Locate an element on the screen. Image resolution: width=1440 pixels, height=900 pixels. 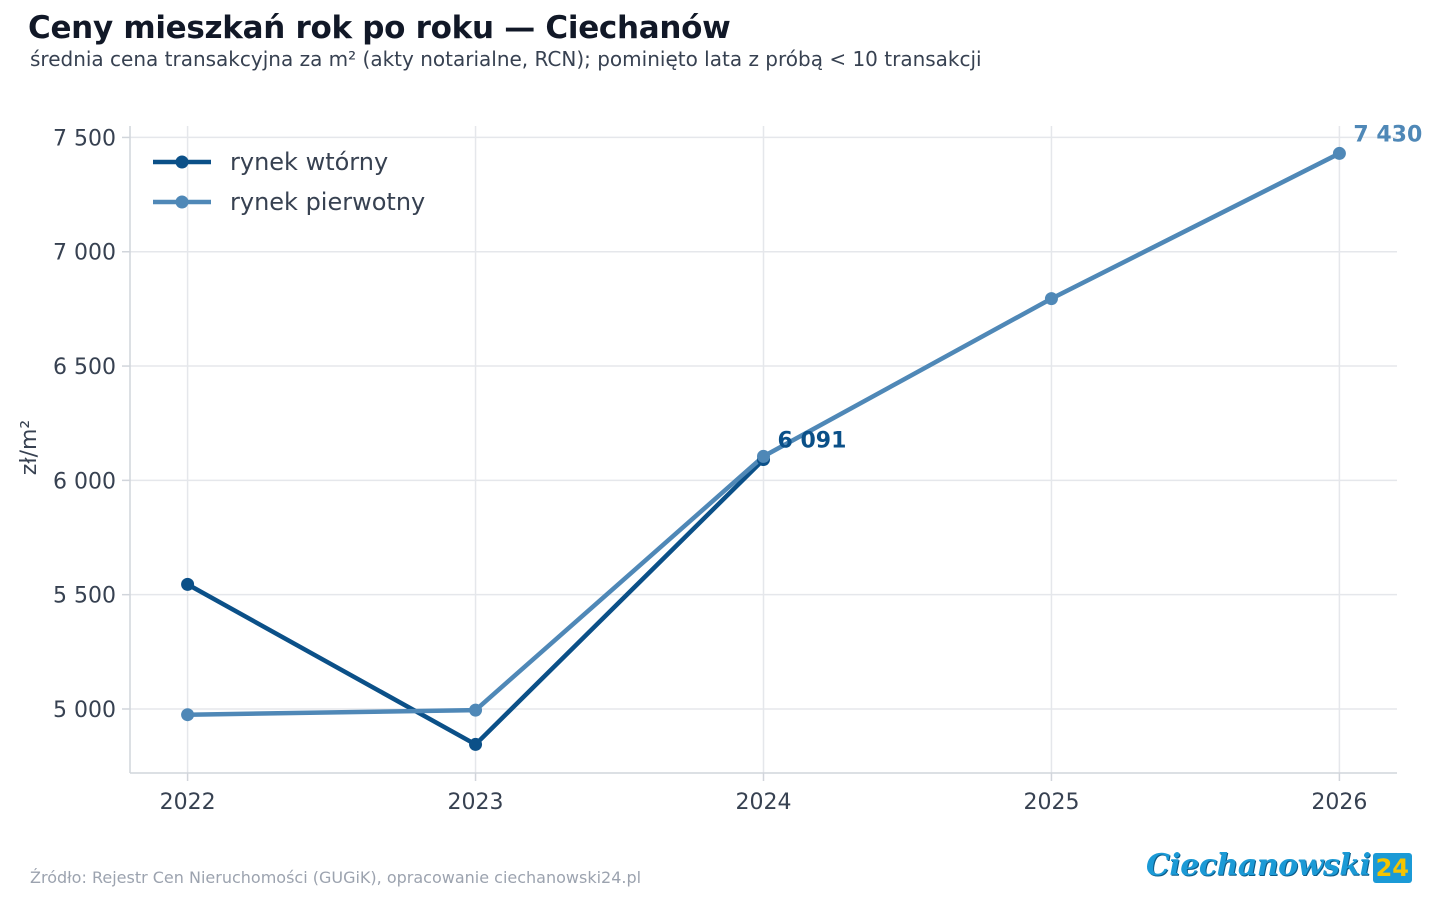
legend-label: rynek pierwotny is located at coordinates (327, 202).